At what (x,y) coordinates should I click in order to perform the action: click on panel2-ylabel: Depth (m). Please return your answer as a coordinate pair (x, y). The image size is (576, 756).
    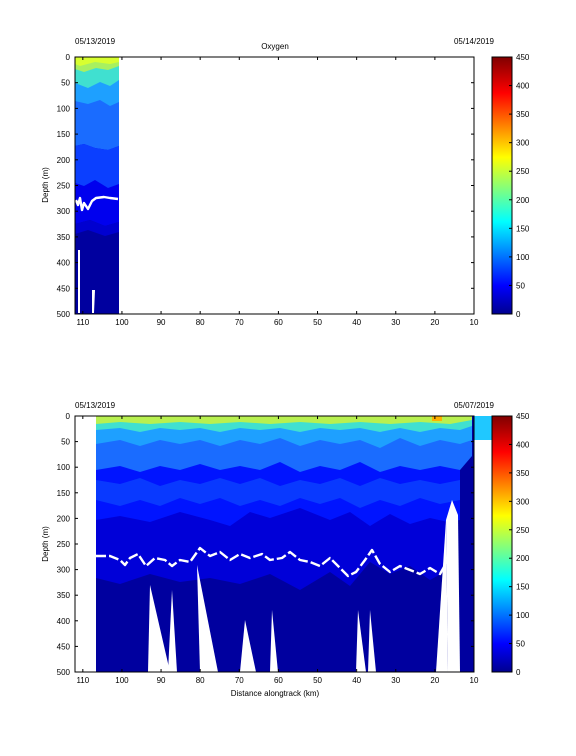
    Looking at the image, I should click on (45, 544).